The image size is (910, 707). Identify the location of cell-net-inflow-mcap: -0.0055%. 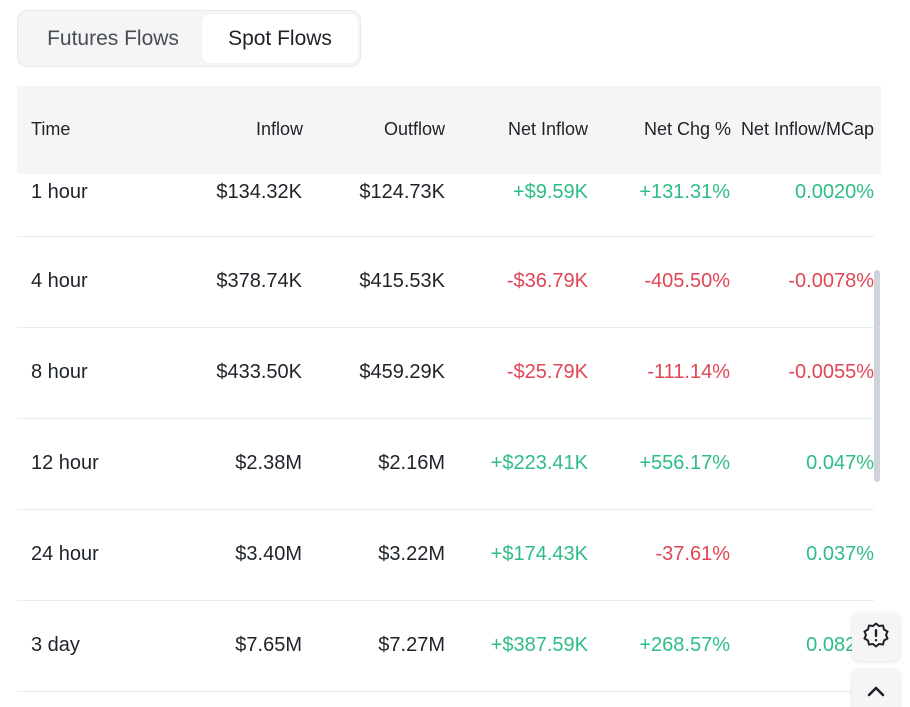
(831, 372).